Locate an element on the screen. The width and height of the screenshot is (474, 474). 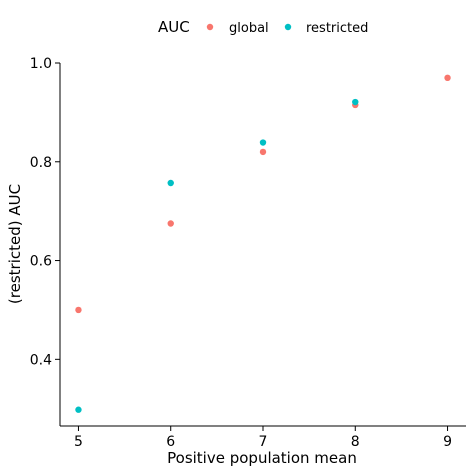
y-tick-label: 0.8 is located at coordinates (41, 163).